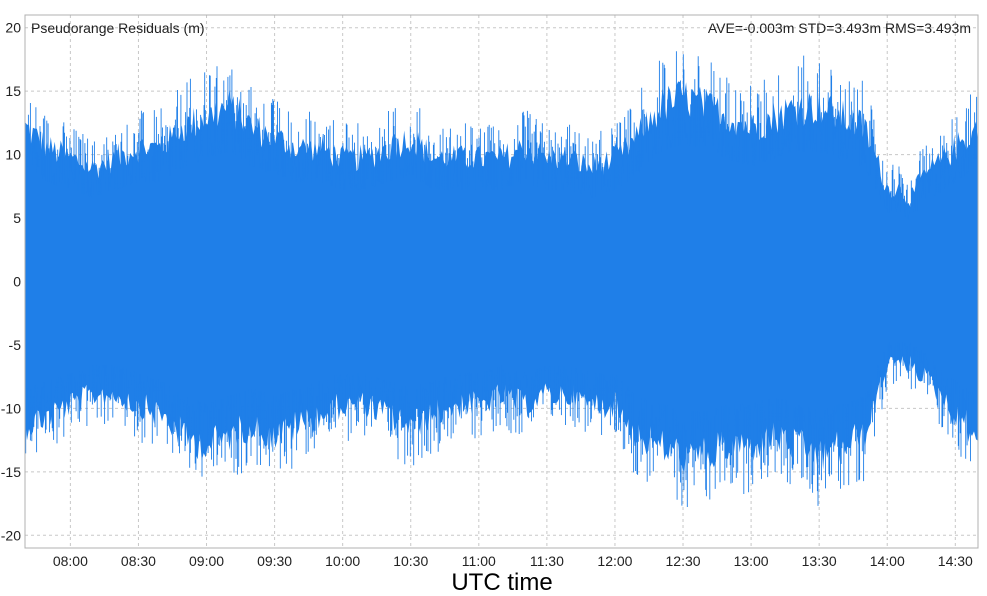 Image resolution: width=987 pixels, height=596 pixels. What do you see at coordinates (11, 282) in the screenshot?
I see `y-axis-ticks: 20 15 10 5 0 -5 -10 -15 -20` at bounding box center [11, 282].